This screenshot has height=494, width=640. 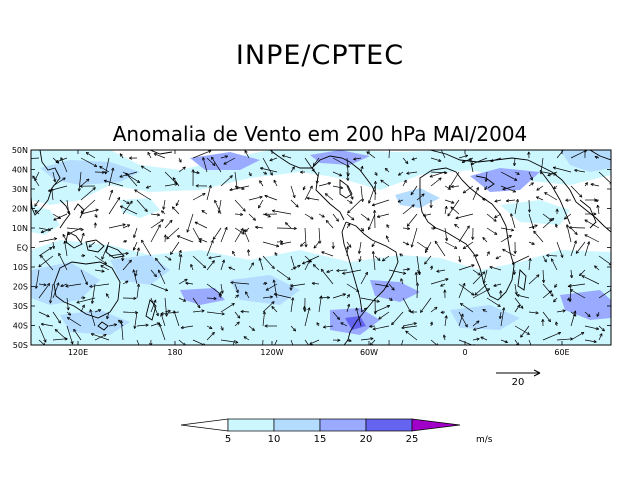 What do you see at coordinates (20, 150) in the screenshot?
I see `latitude-label: 50N` at bounding box center [20, 150].